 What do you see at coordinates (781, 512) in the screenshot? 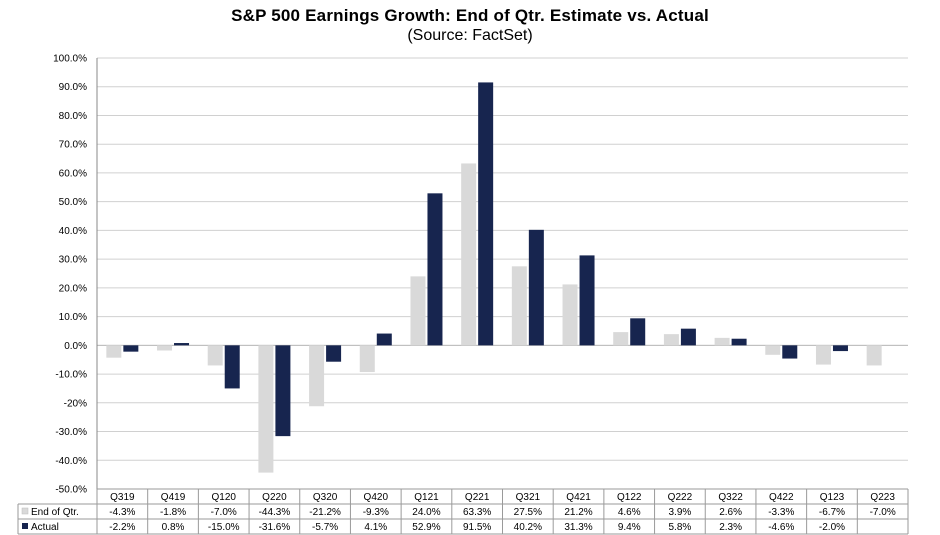
I see `data-label: -3.3%` at bounding box center [781, 512].